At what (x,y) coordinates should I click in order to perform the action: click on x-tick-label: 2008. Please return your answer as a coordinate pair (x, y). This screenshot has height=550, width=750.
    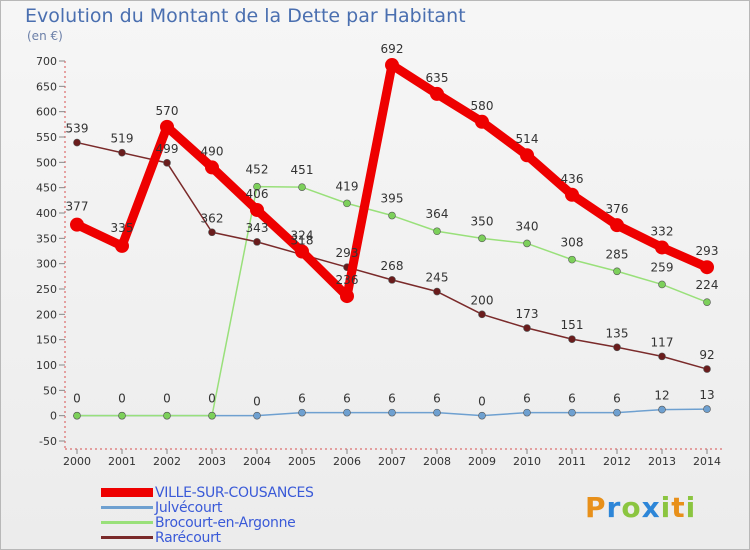
    Looking at the image, I should click on (437, 461).